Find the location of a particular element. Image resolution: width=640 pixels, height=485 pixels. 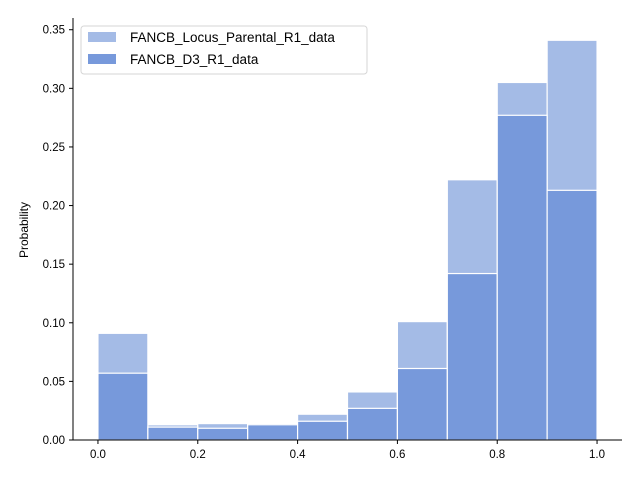

x-tick-label: 0.0 is located at coordinates (98, 455).